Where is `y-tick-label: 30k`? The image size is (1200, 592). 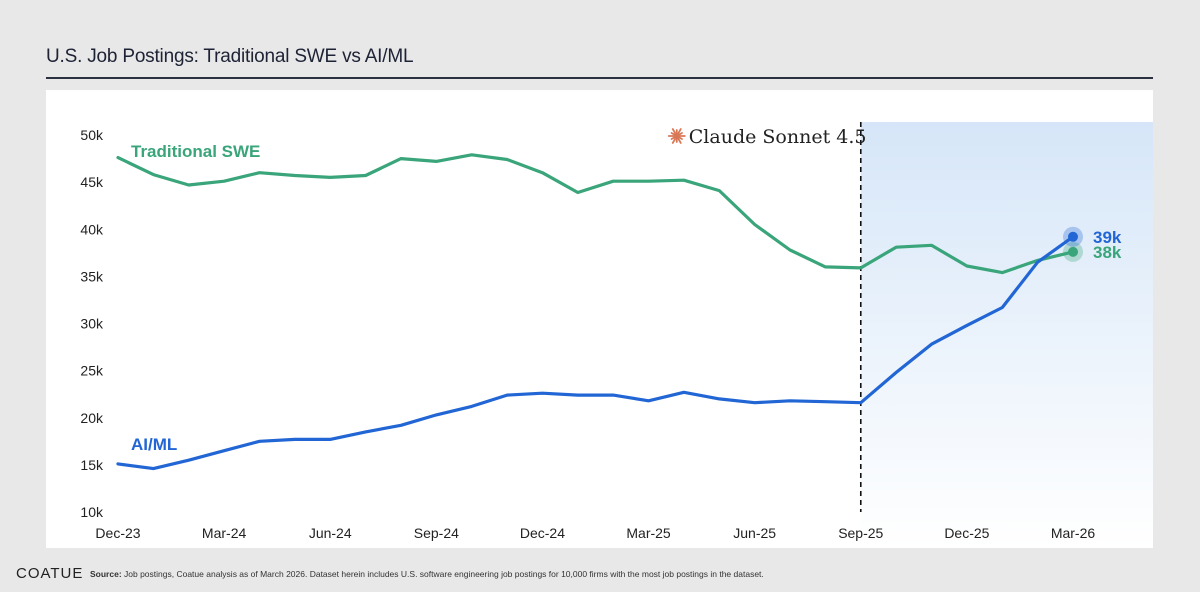
y-tick-label: 30k is located at coordinates (92, 324).